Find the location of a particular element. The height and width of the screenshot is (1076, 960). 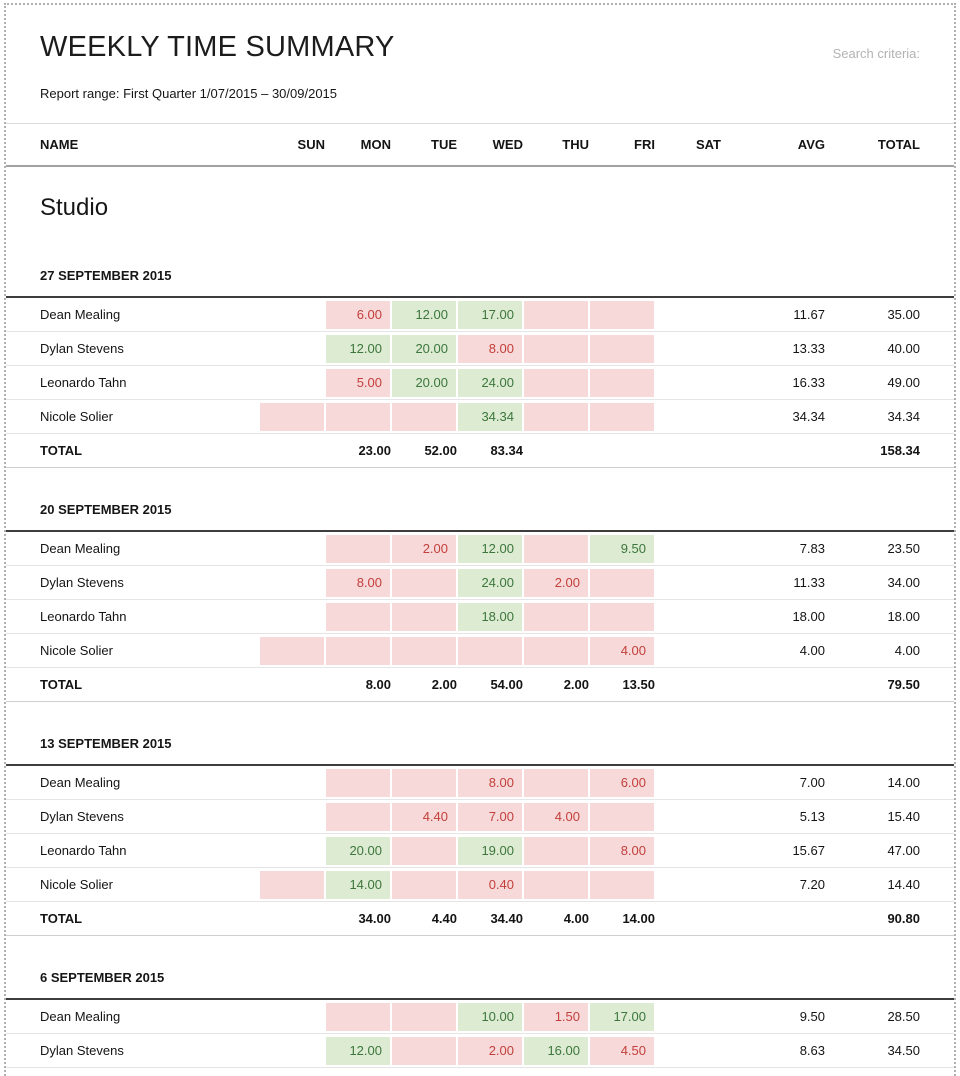

day-cell: 4.00 is located at coordinates (622, 650).